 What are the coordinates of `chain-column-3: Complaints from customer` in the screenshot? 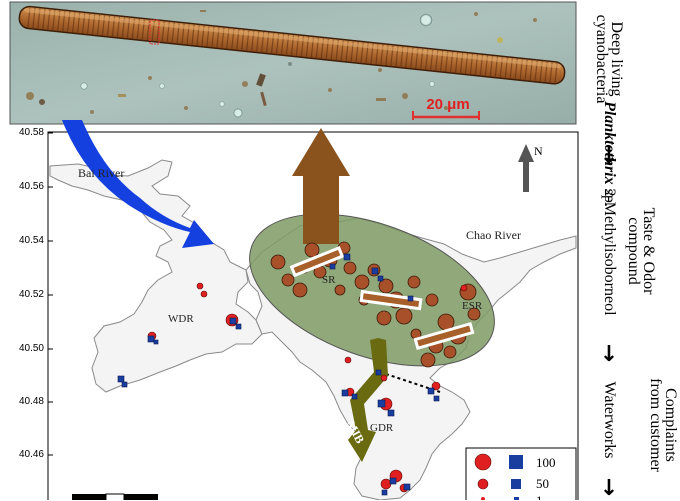 It's located at (663, 250).